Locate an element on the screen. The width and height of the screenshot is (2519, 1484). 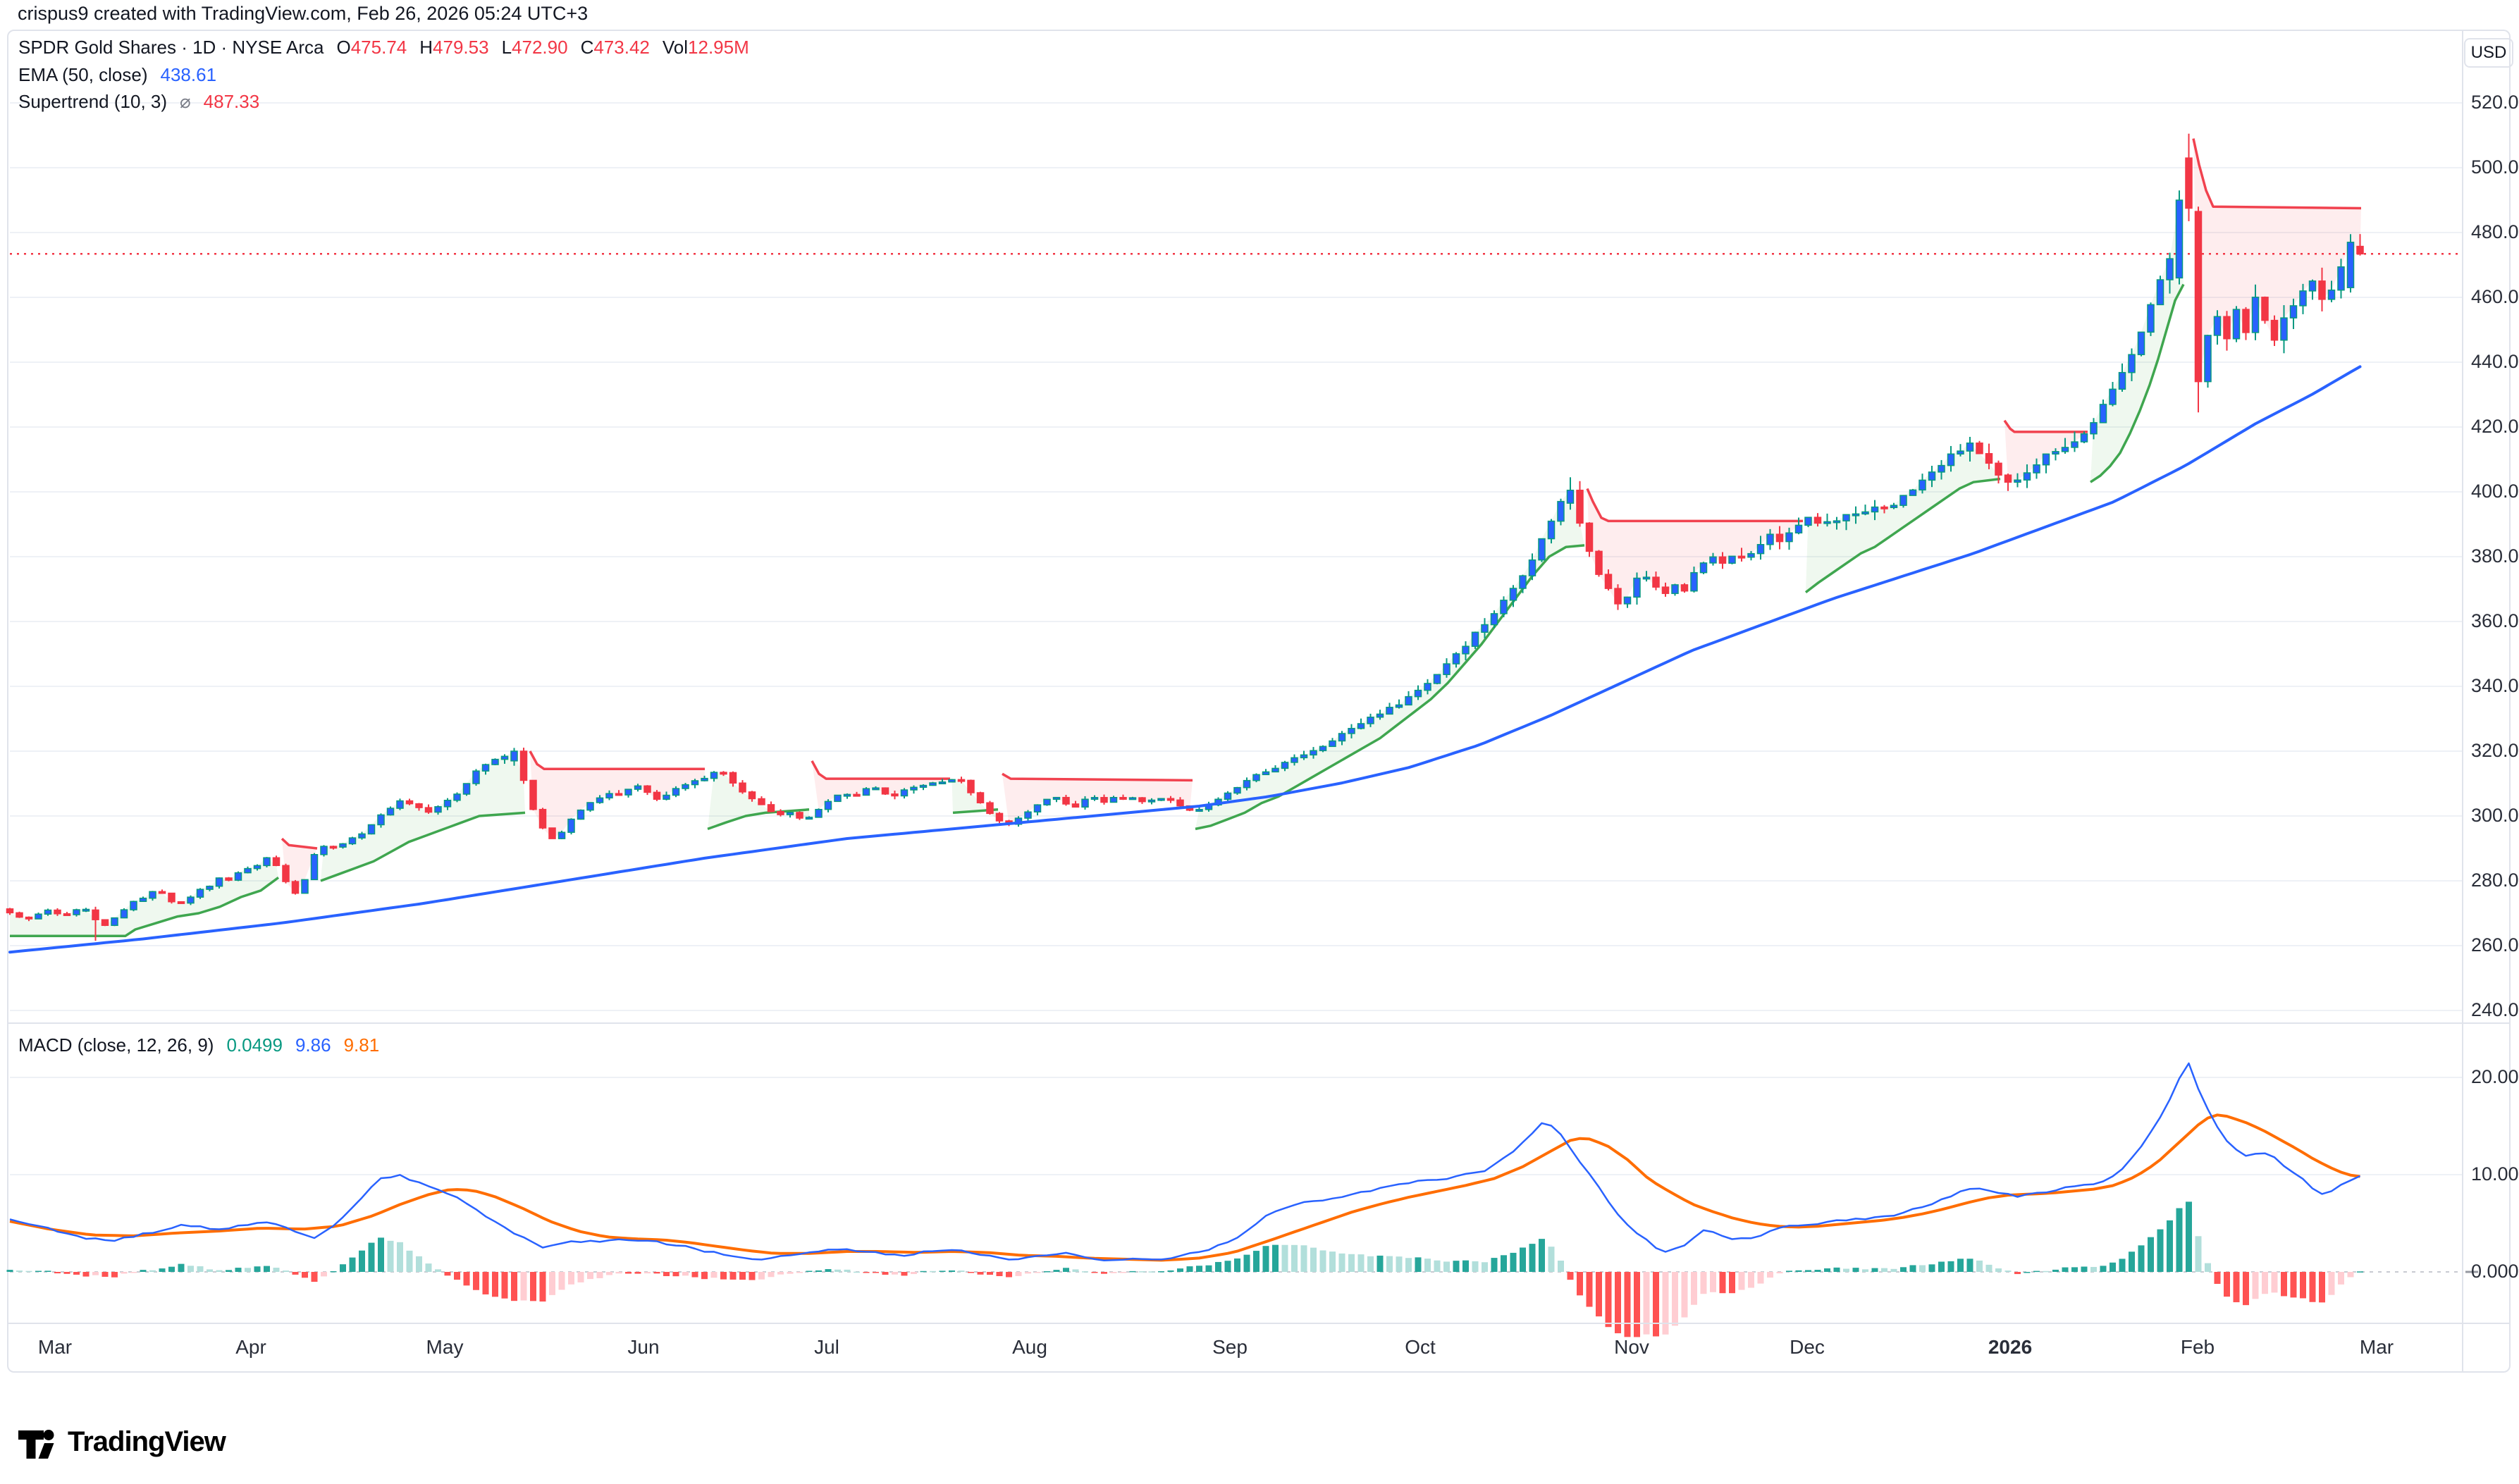
price-axis-label: 280.00 is located at coordinates (2495, 880).